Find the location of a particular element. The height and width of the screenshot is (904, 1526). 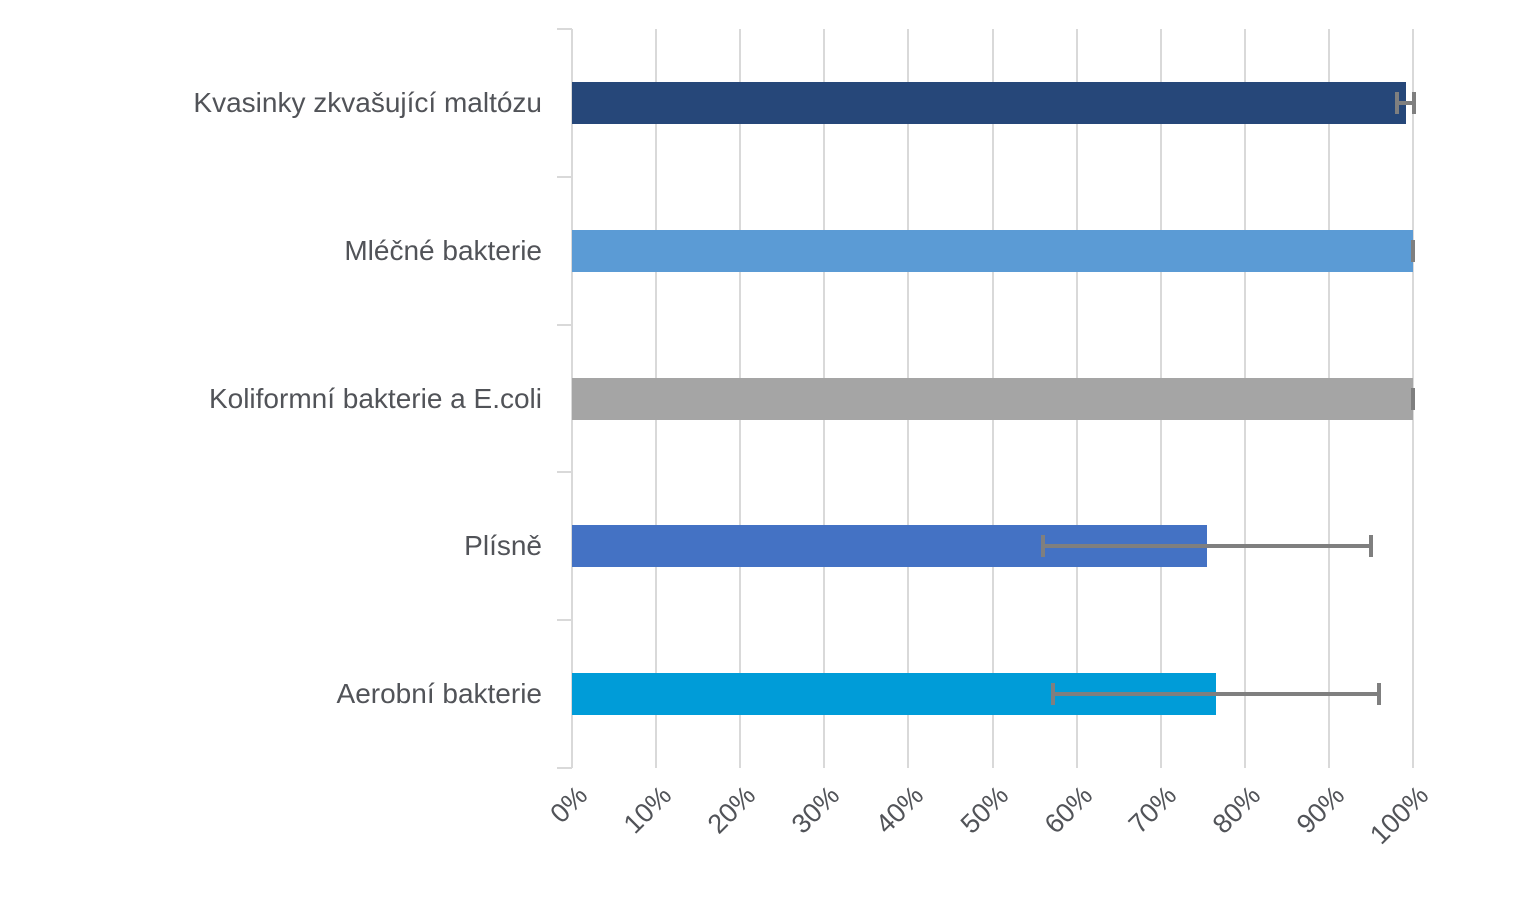

category-label: Aerobní bakterie is located at coordinates (439, 694).